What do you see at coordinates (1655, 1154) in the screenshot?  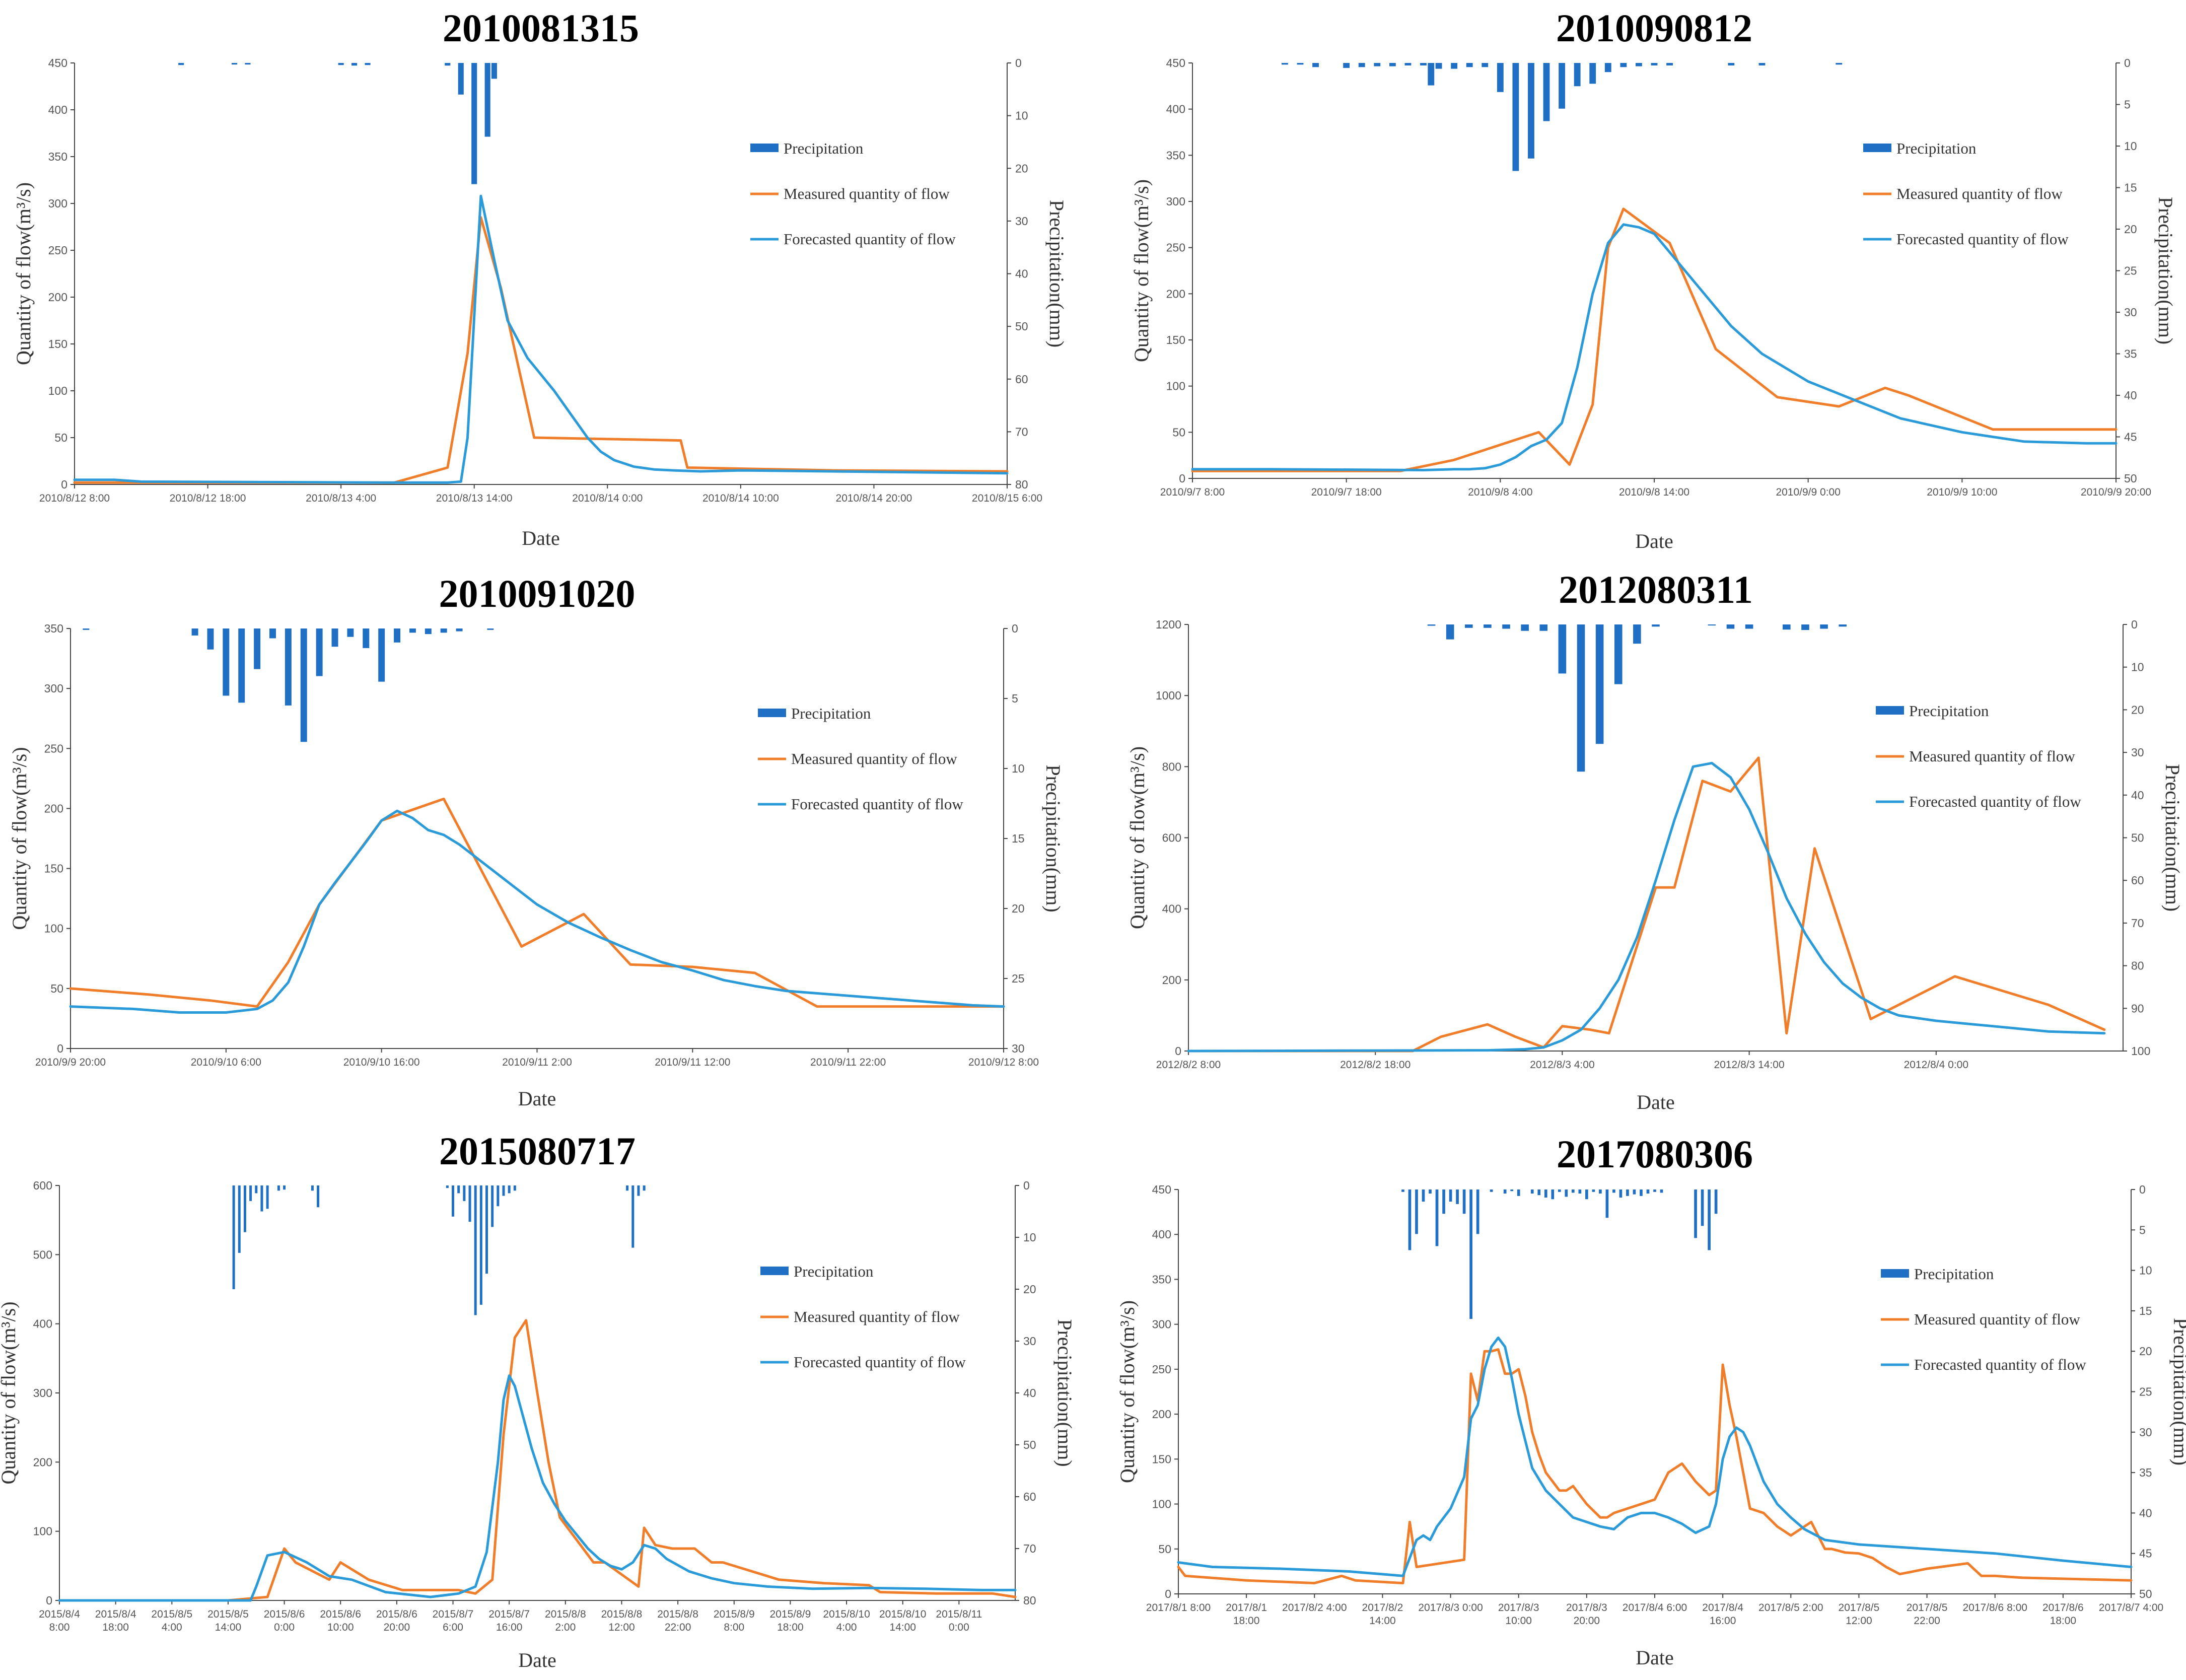 I see `chart-title: 2017080306` at bounding box center [1655, 1154].